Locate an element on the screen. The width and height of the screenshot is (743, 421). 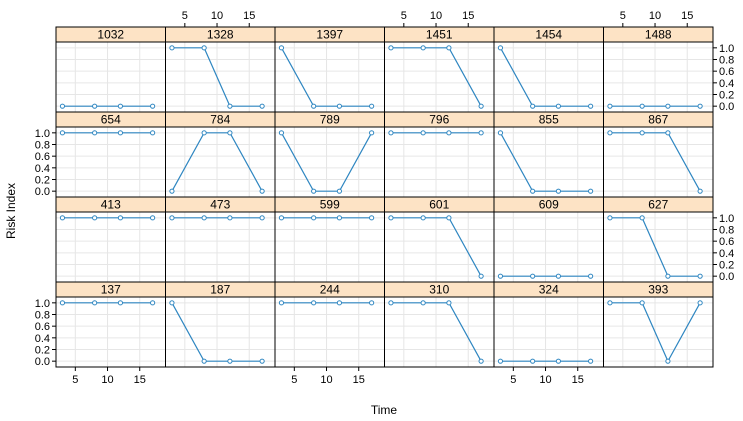
panel-label-601: 601 is located at coordinates (439, 205).